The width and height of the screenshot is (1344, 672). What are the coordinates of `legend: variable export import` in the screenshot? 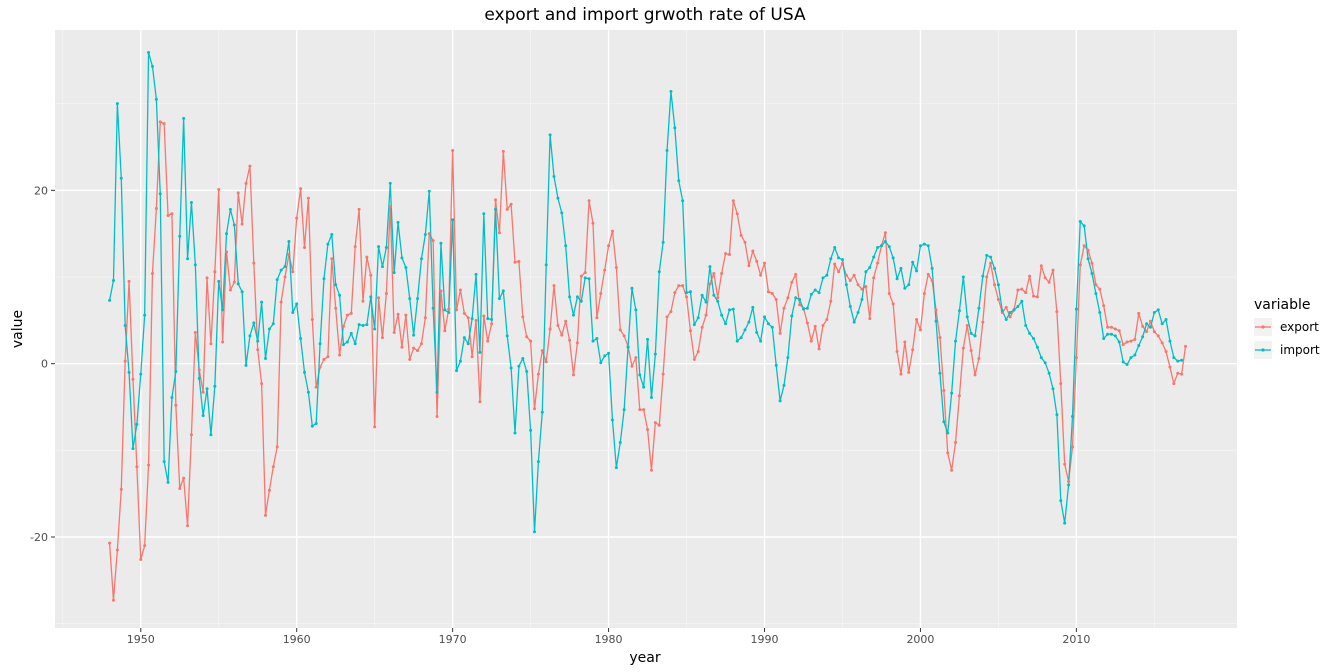 It's located at (1287, 328).